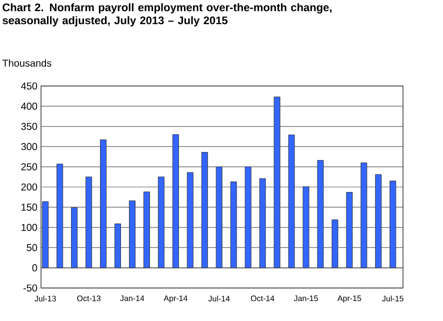 This screenshot has width=443, height=321. Describe the element at coordinates (45, 299) in the screenshot. I see `x-tick-label: Jul-13` at that location.